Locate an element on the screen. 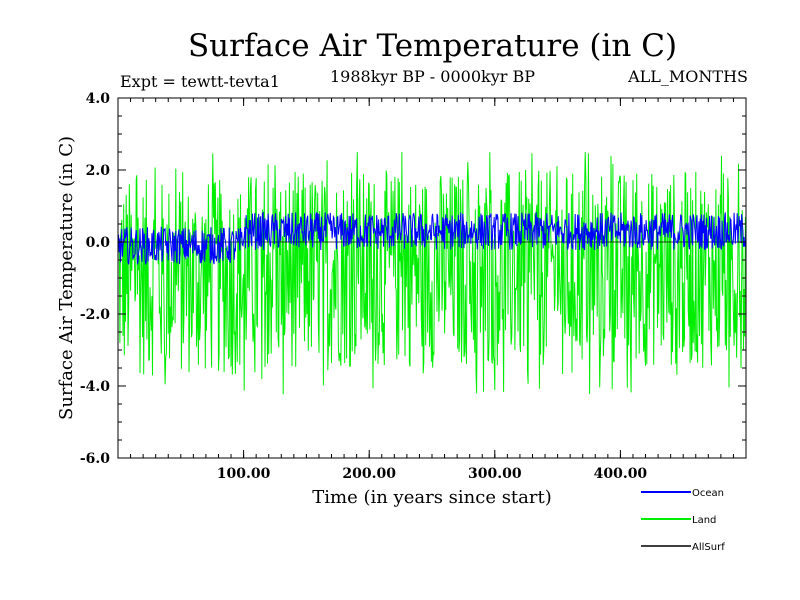 This screenshot has width=800, height=600. x-tick-label: 400.00 is located at coordinates (621, 474).